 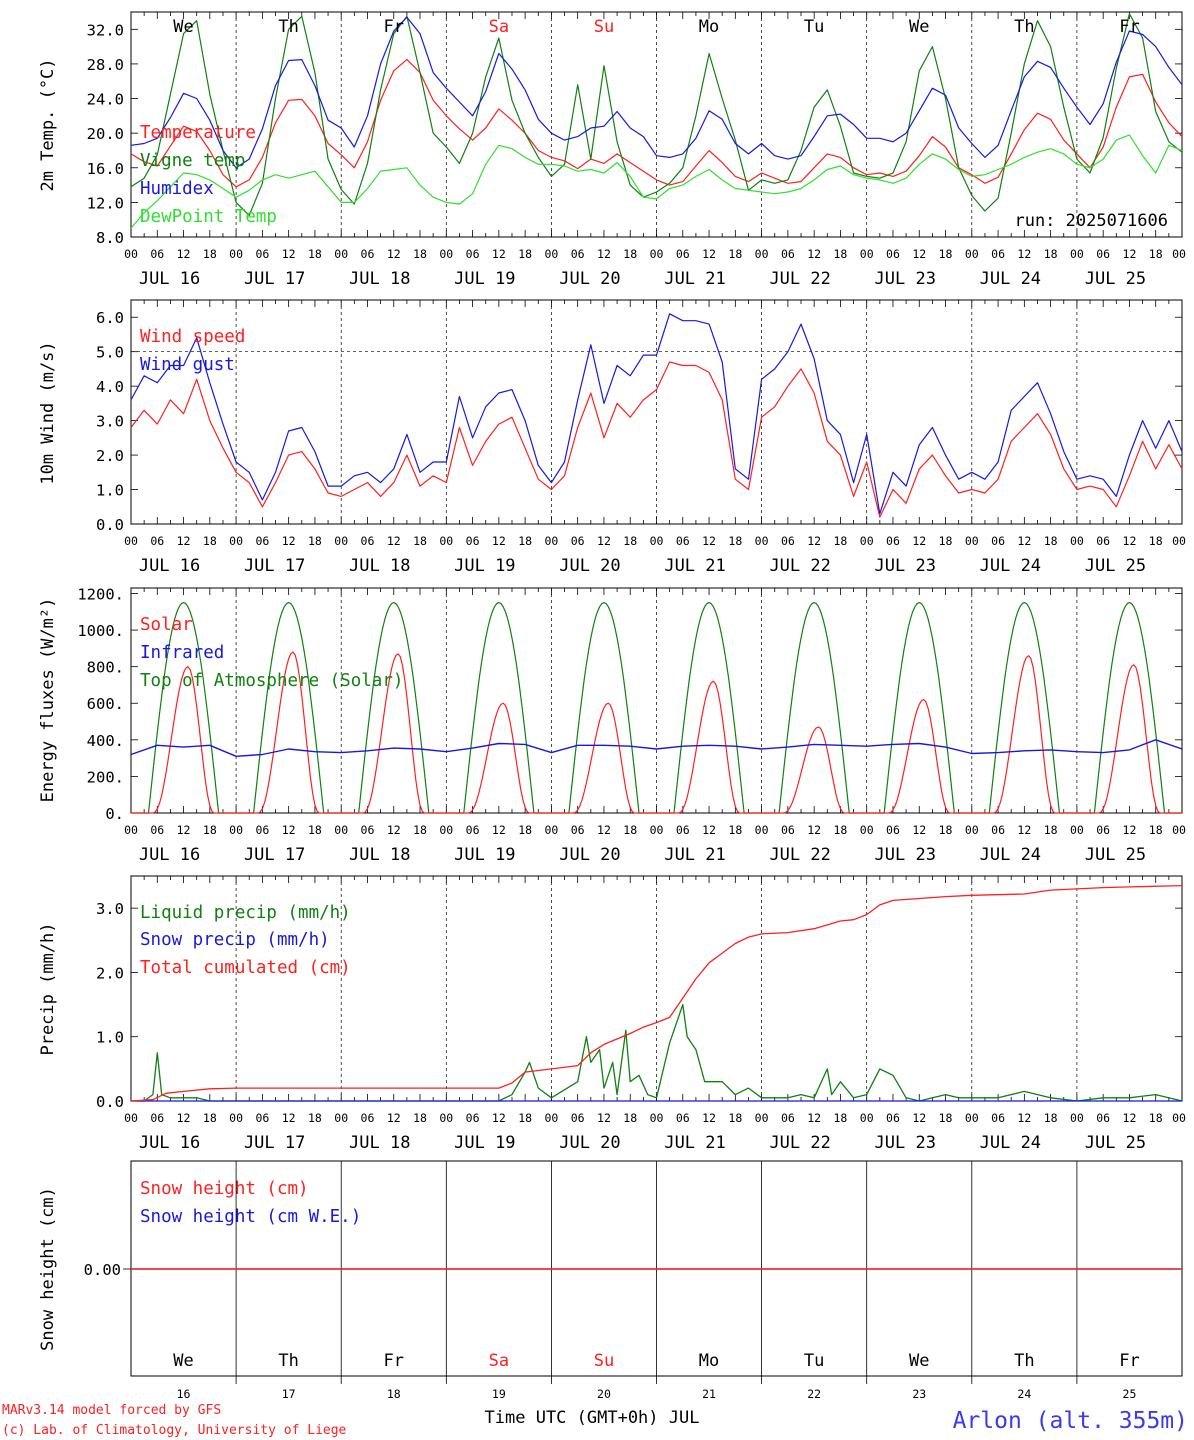 What do you see at coordinates (656, 993) in the screenshot?
I see `series-line-total-cumulated` at bounding box center [656, 993].